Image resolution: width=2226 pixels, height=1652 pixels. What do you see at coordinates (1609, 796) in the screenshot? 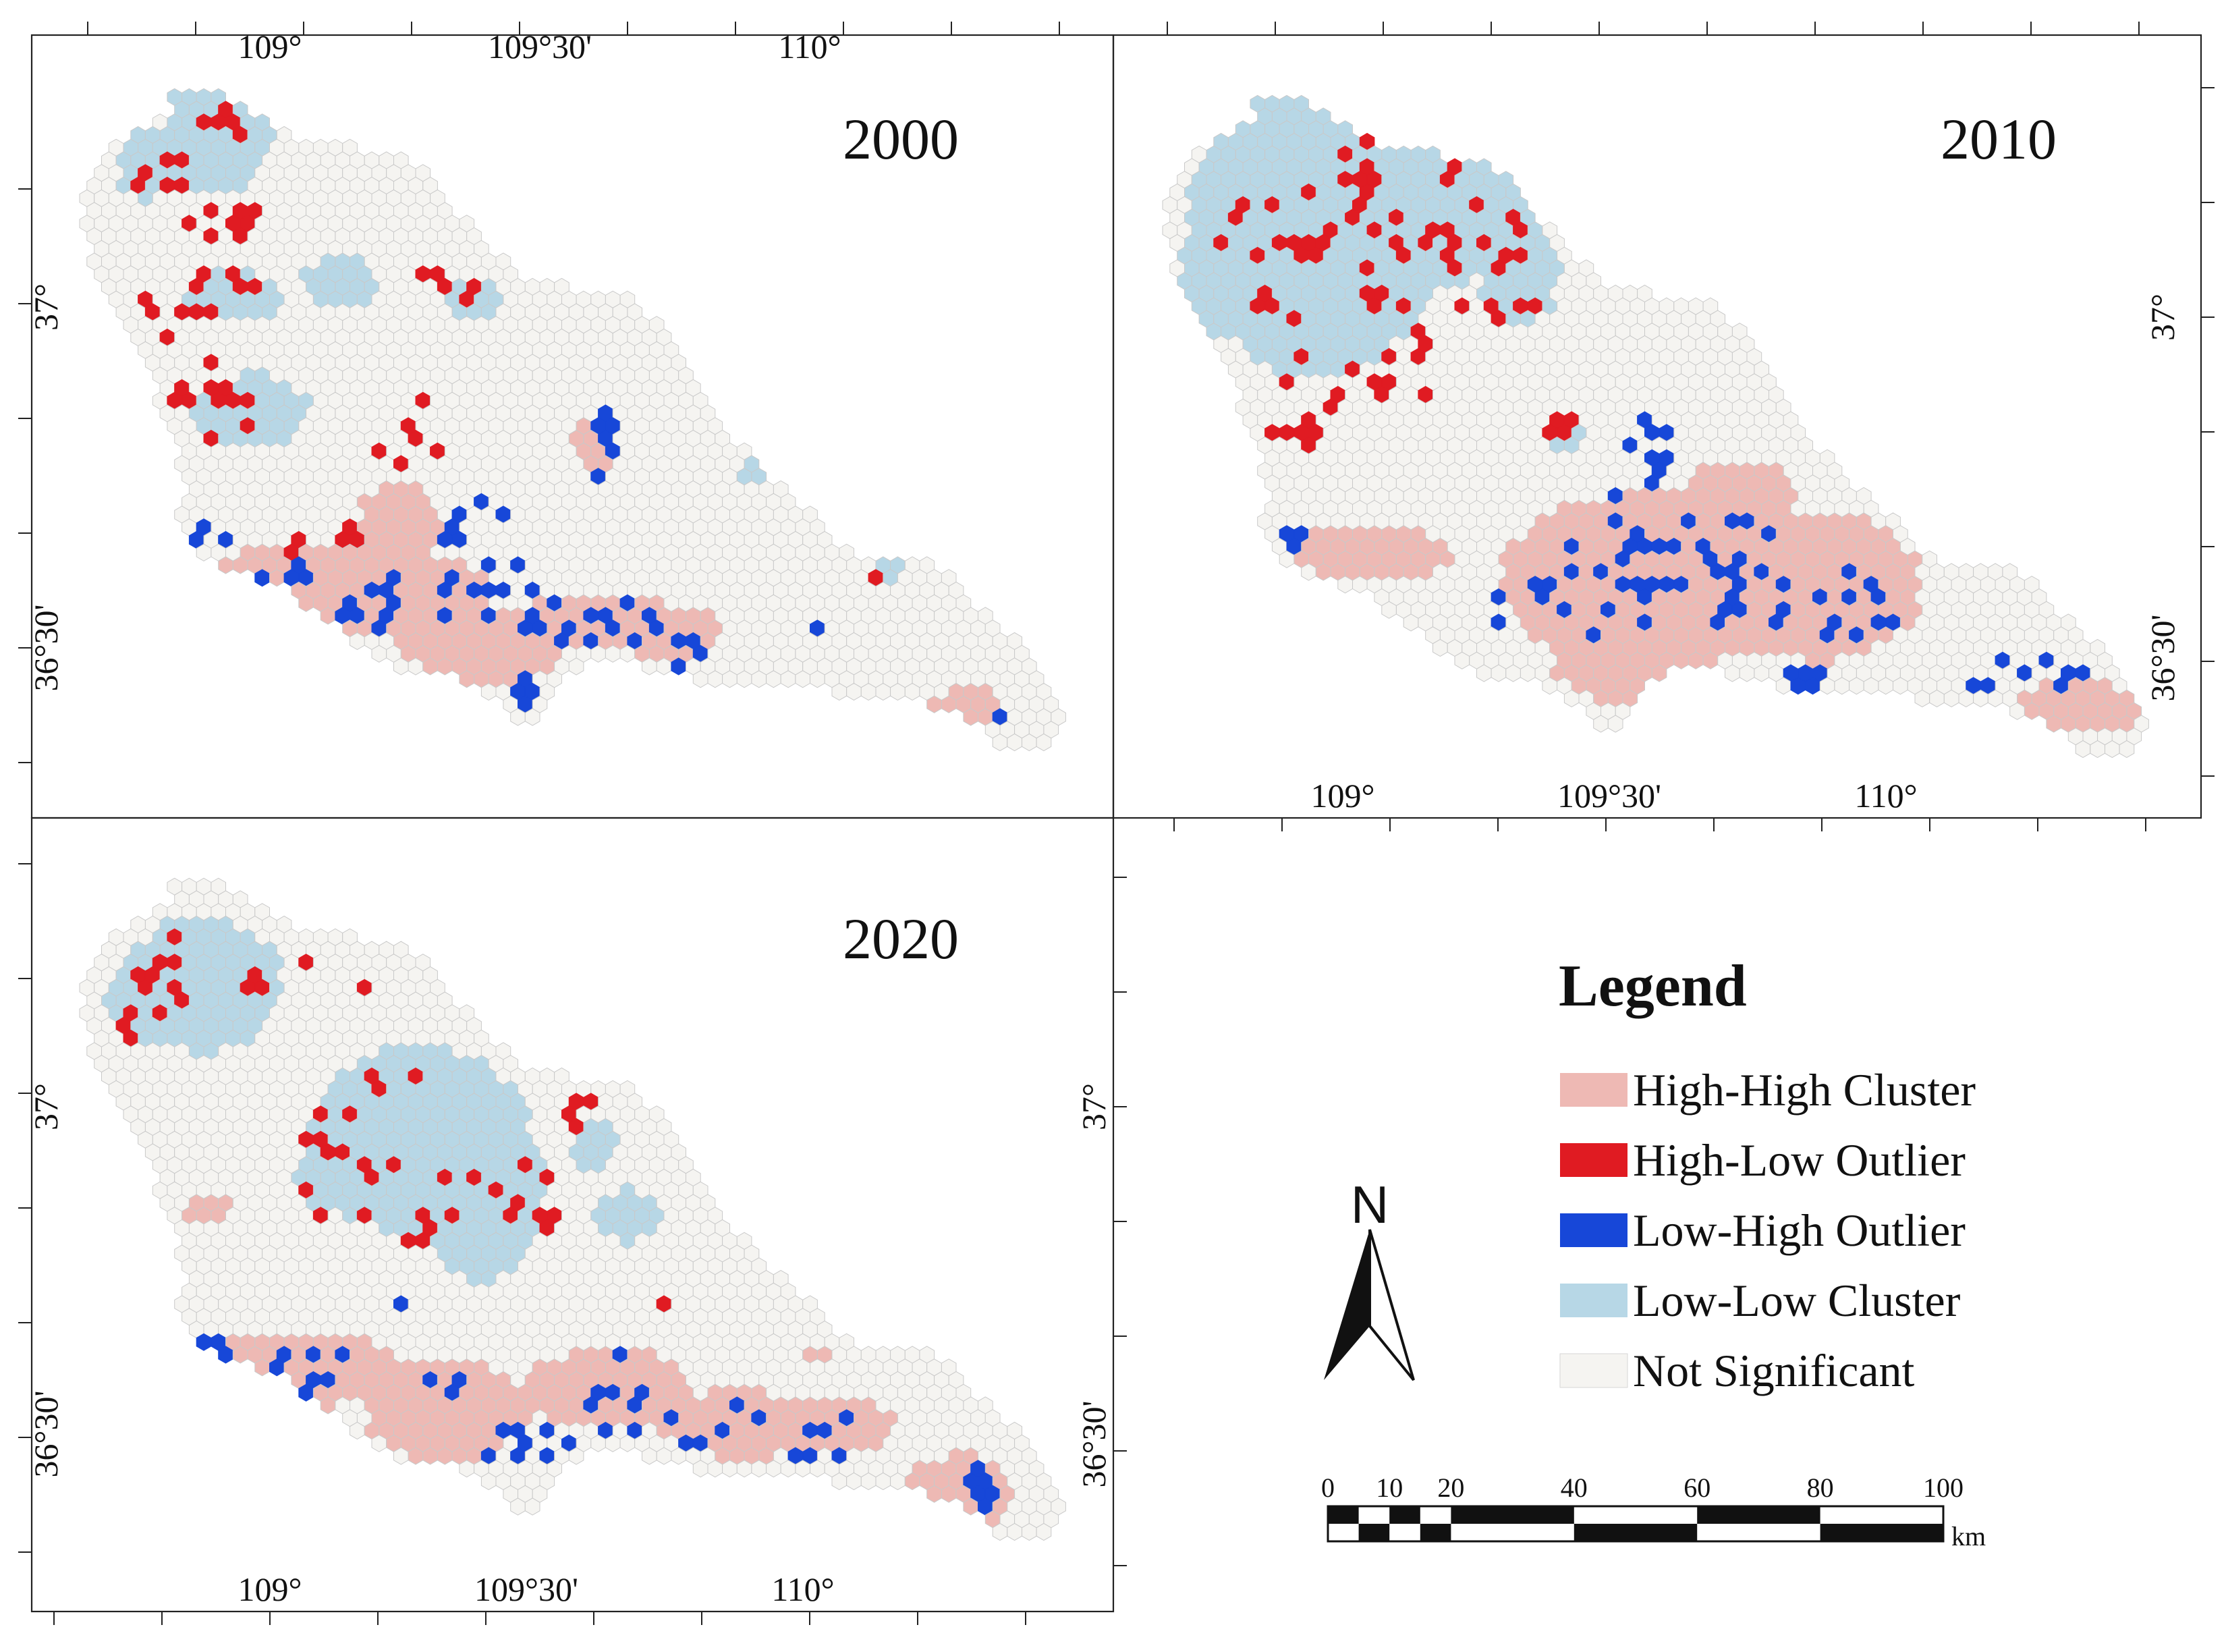
I see `lon-label-2010-109-30: 109°30'` at bounding box center [1609, 796].